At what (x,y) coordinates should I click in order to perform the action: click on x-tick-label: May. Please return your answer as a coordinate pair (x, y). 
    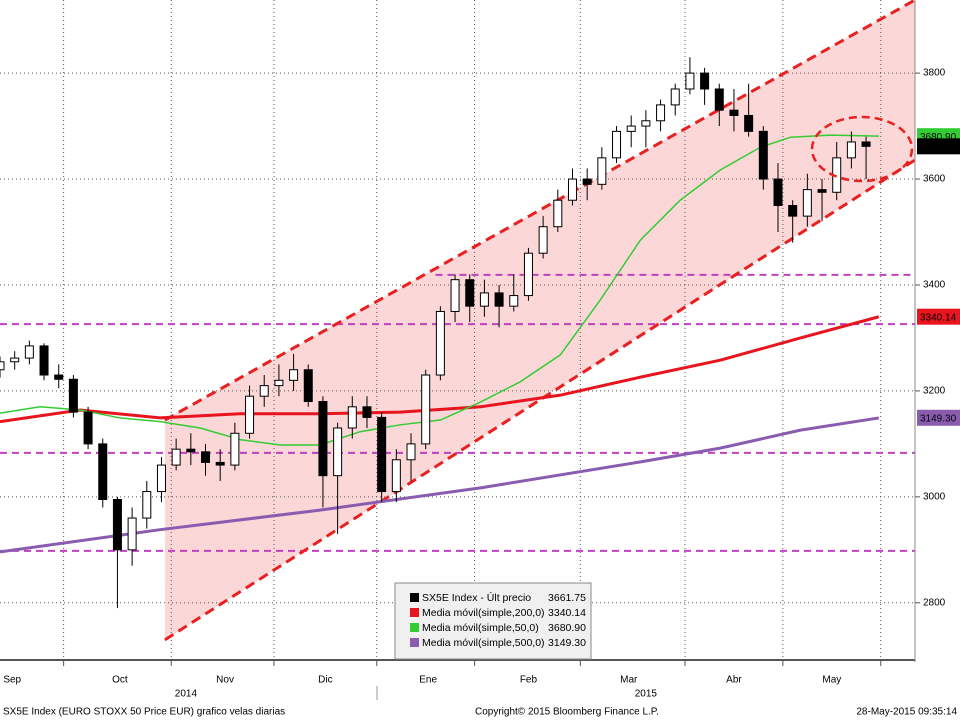
    Looking at the image, I should click on (831, 680).